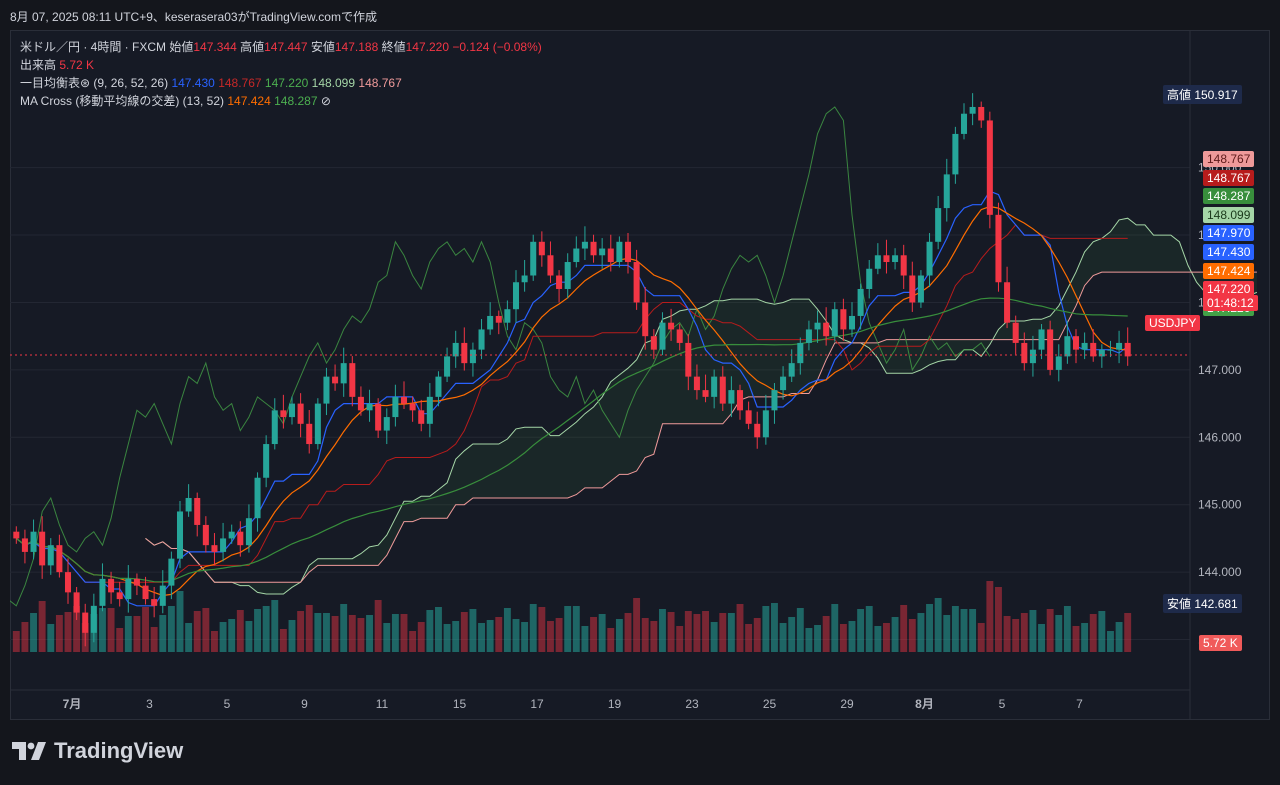  I want to click on time-tick-label: 15, so click(460, 704).